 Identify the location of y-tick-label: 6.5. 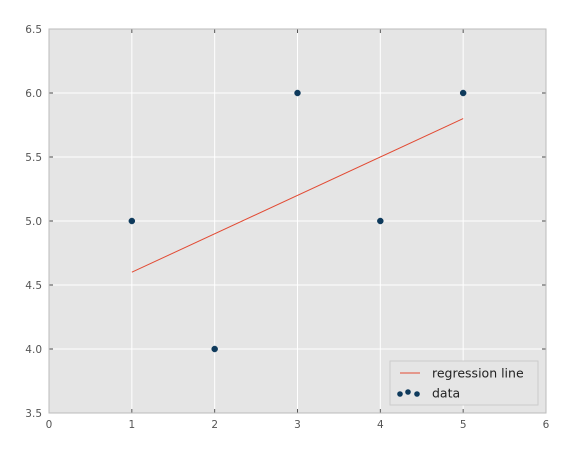
(33, 30).